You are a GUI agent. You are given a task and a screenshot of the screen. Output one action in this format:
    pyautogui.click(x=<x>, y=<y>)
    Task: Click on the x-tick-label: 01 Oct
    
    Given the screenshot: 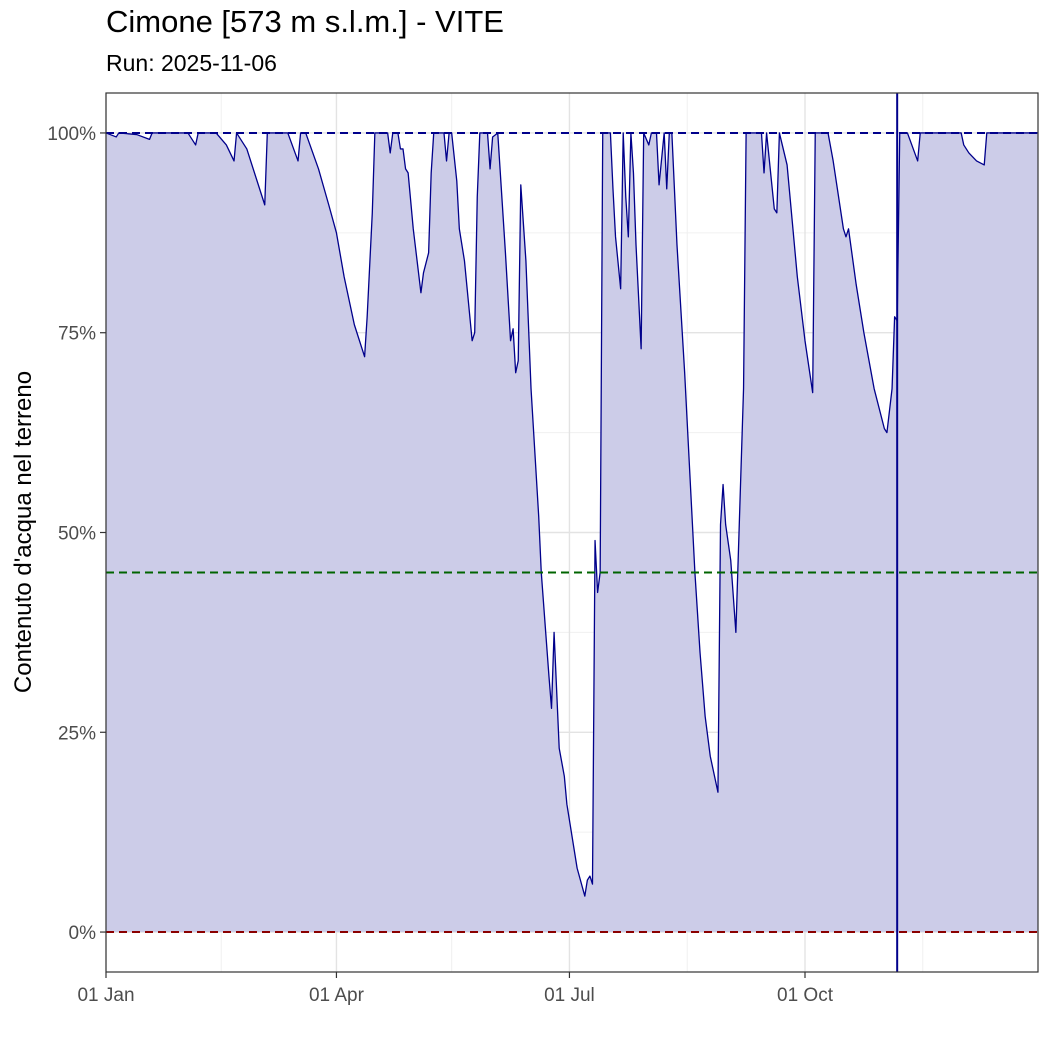 What is the action you would take?
    pyautogui.click(x=805, y=995)
    